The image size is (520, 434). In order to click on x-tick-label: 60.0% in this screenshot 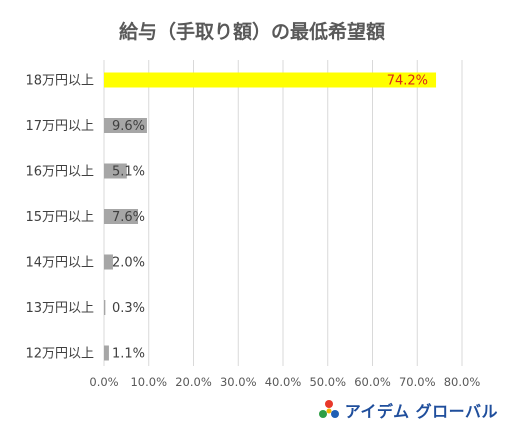, I will do `click(372, 382)`.